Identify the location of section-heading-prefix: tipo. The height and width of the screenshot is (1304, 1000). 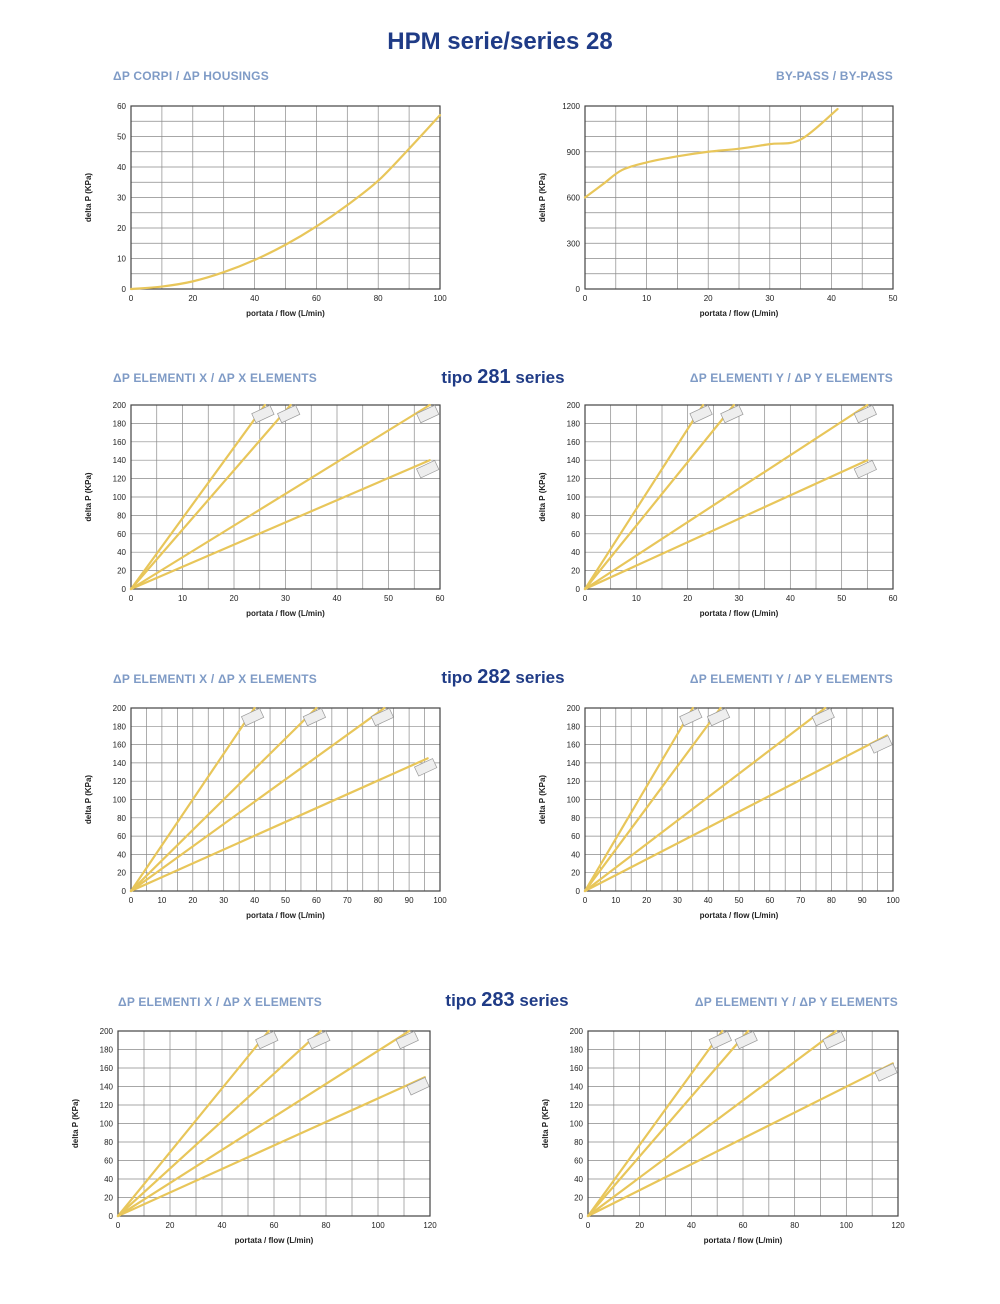
(457, 377).